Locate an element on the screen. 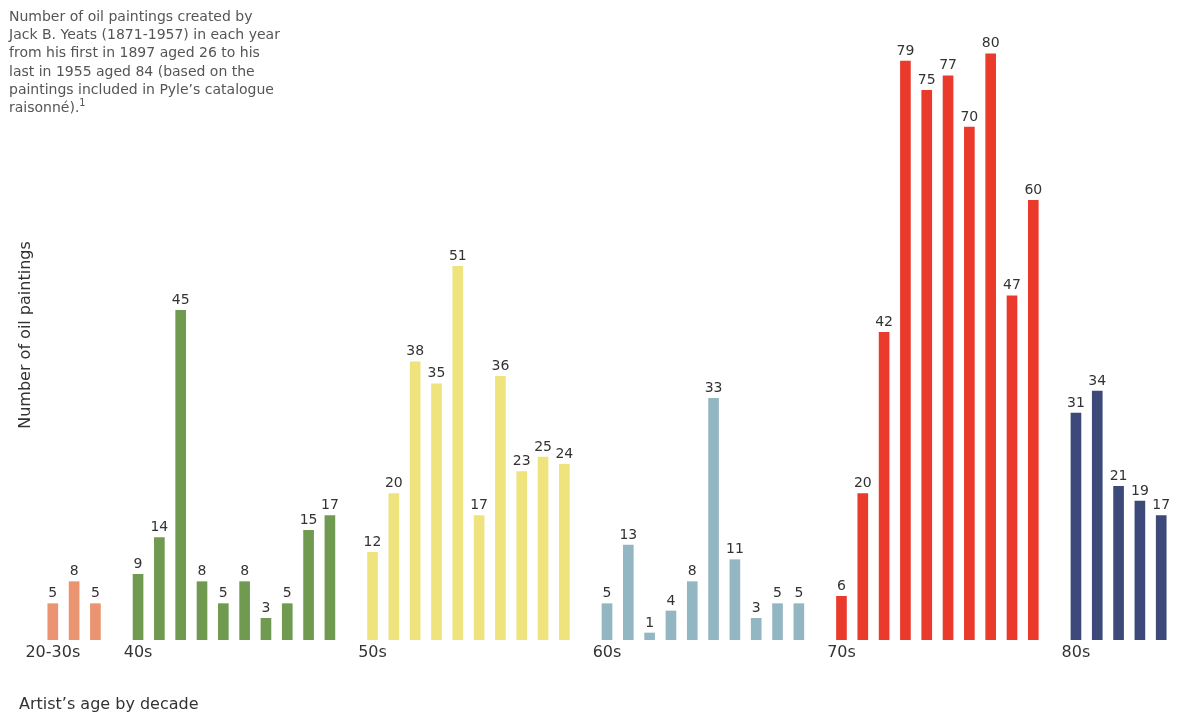 Image resolution: width=1179 pixels, height=715 pixels. data-label: 42 is located at coordinates (884, 321).